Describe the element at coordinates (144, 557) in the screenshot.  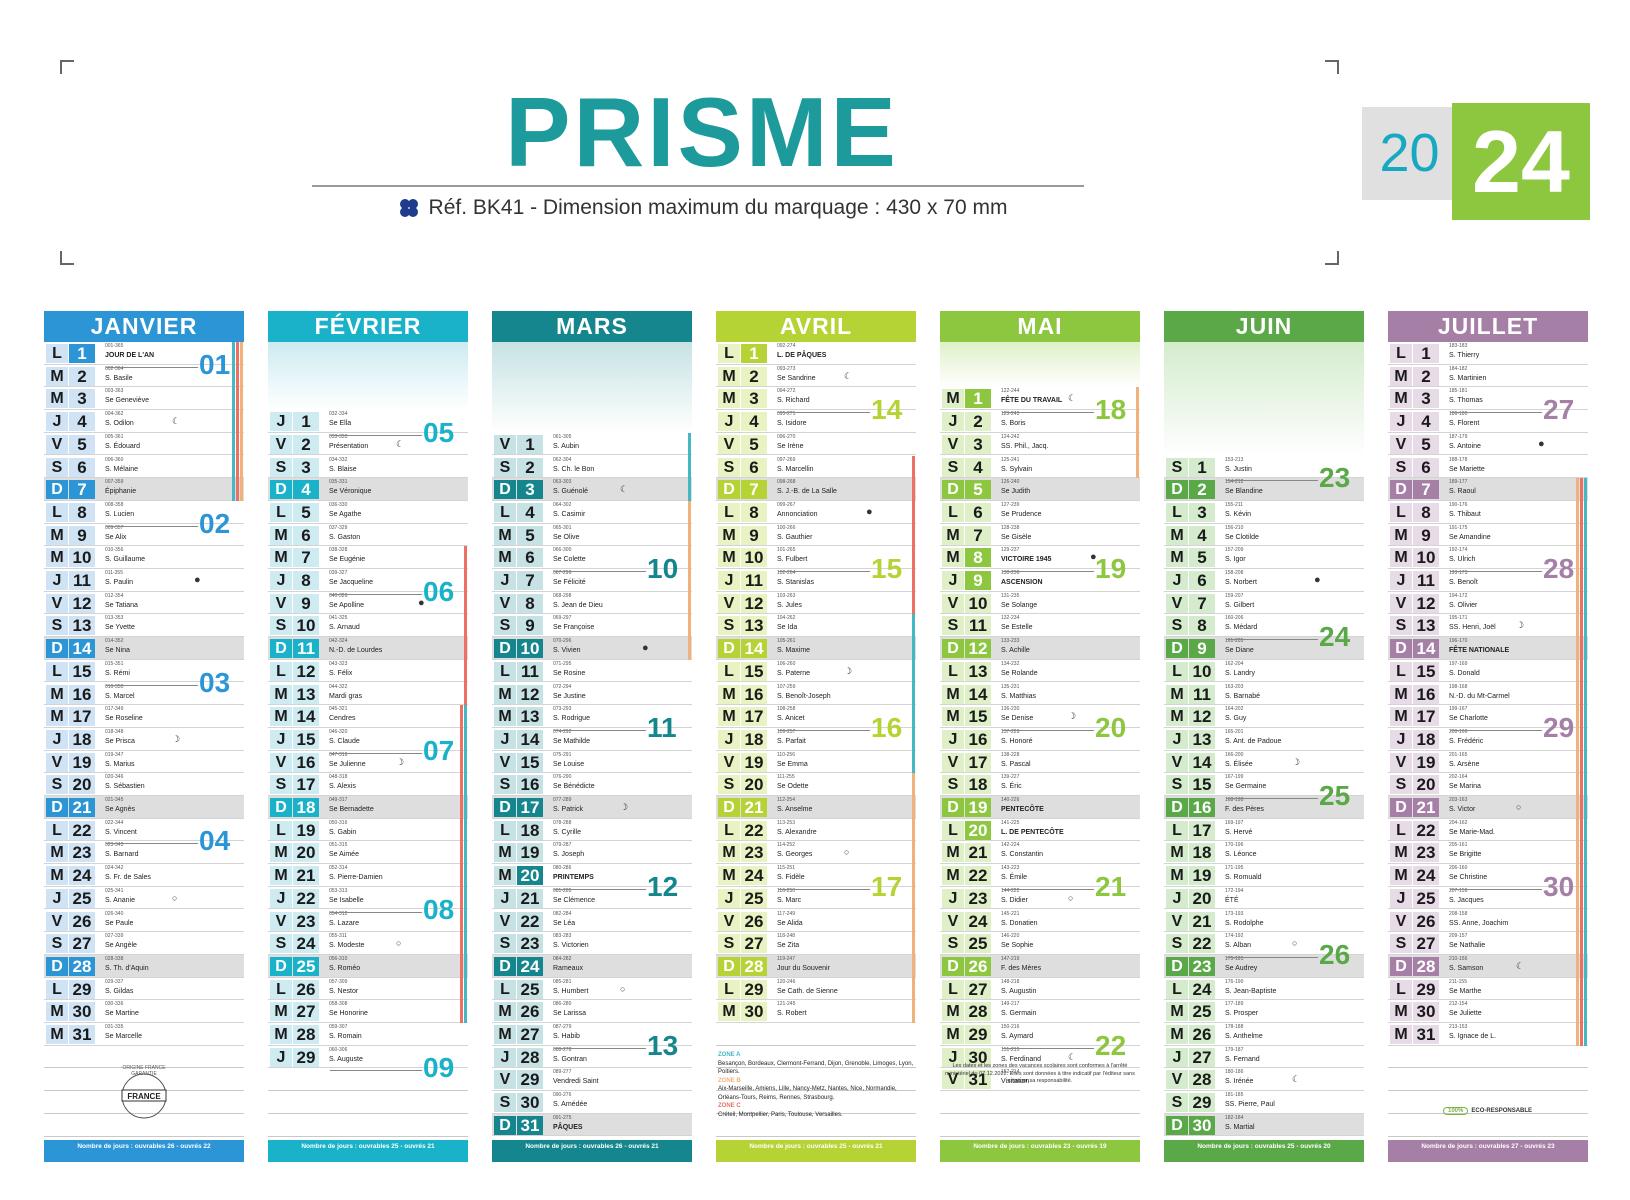
I see `day-row: M 10 010-356 S. Guillaume` at that location.